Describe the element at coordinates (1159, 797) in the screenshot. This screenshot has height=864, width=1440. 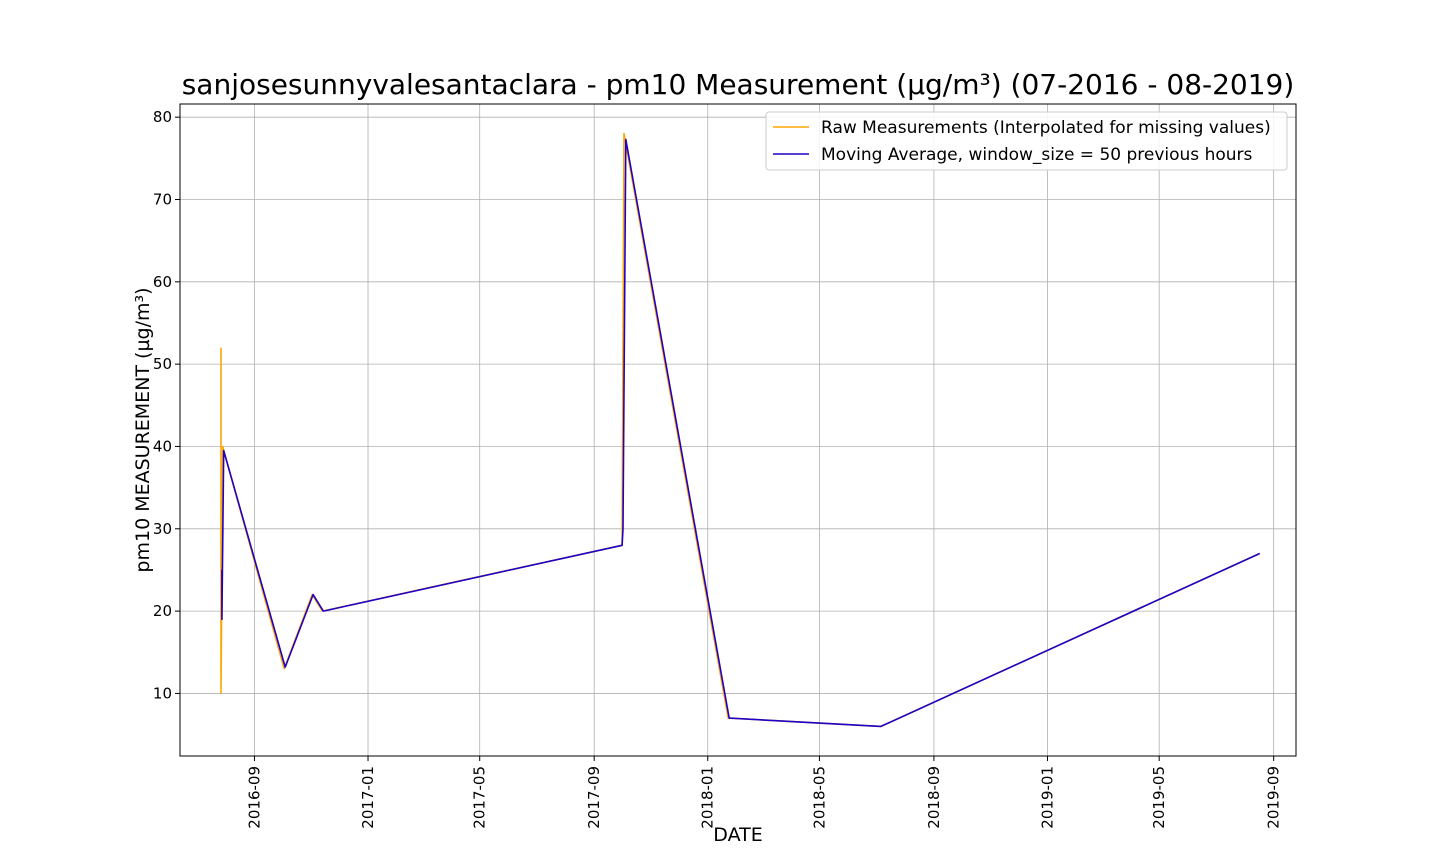
I see `x-tick-label: 2019-05` at that location.